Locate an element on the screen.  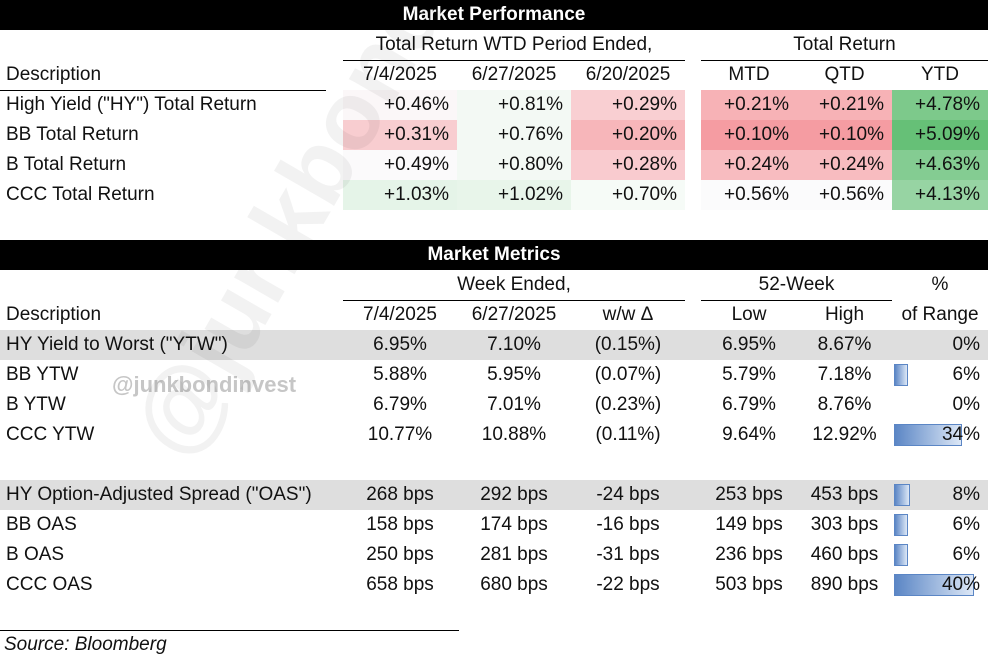
perf-cell: +5.09% is located at coordinates (940, 135).